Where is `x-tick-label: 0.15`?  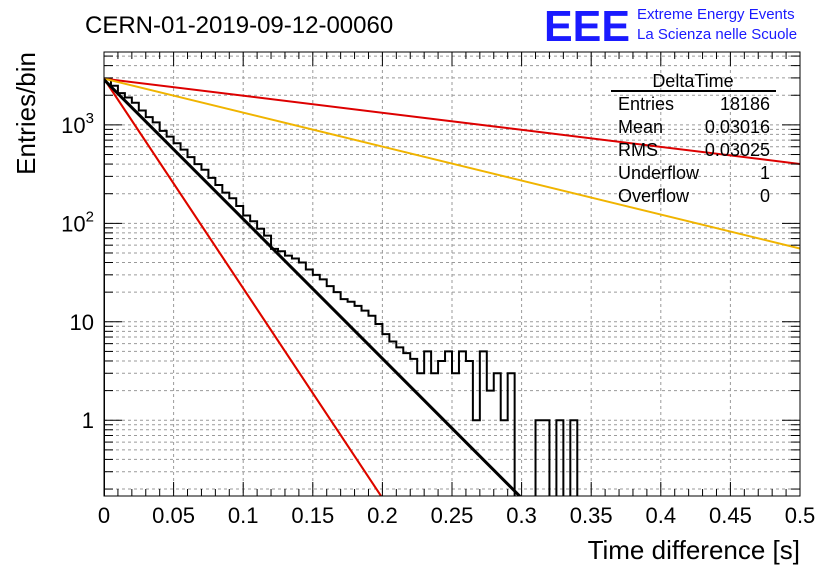
x-tick-label: 0.15 is located at coordinates (312, 515).